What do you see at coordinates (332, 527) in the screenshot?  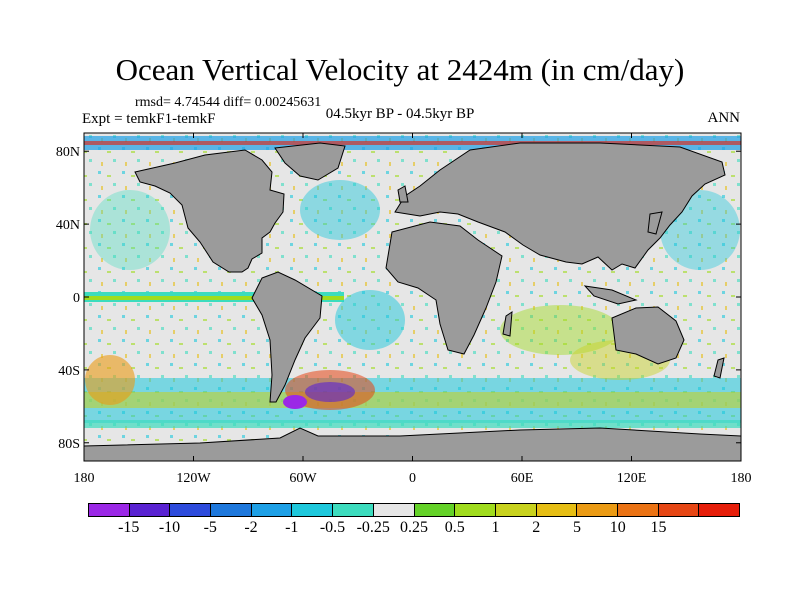 I see `colorbar-label: -0.5` at bounding box center [332, 527].